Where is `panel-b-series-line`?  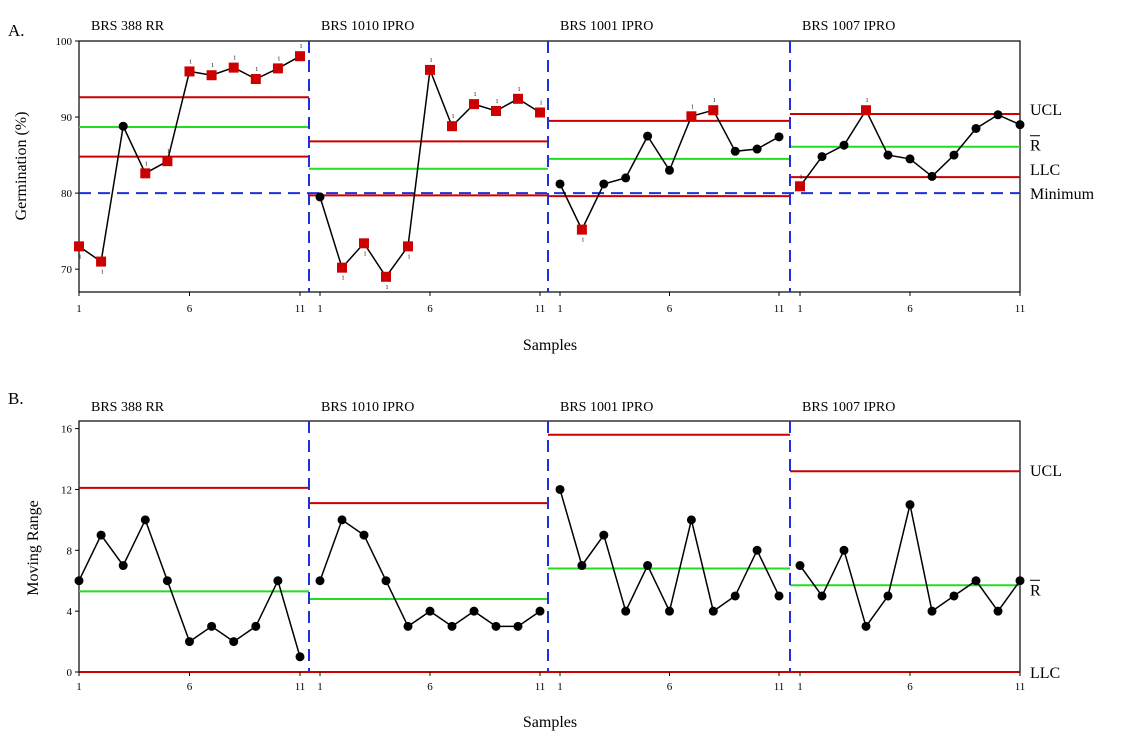
panel-b-series-line is located at coordinates (910, 566).